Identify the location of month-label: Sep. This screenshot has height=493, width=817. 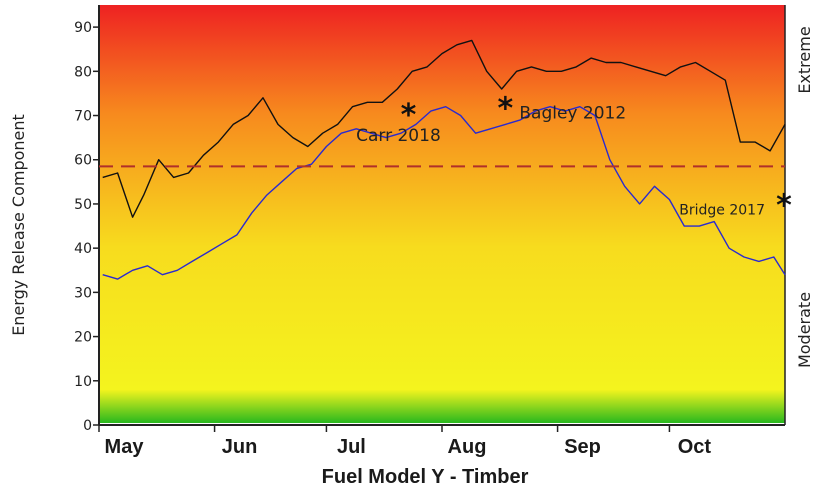
(582, 447).